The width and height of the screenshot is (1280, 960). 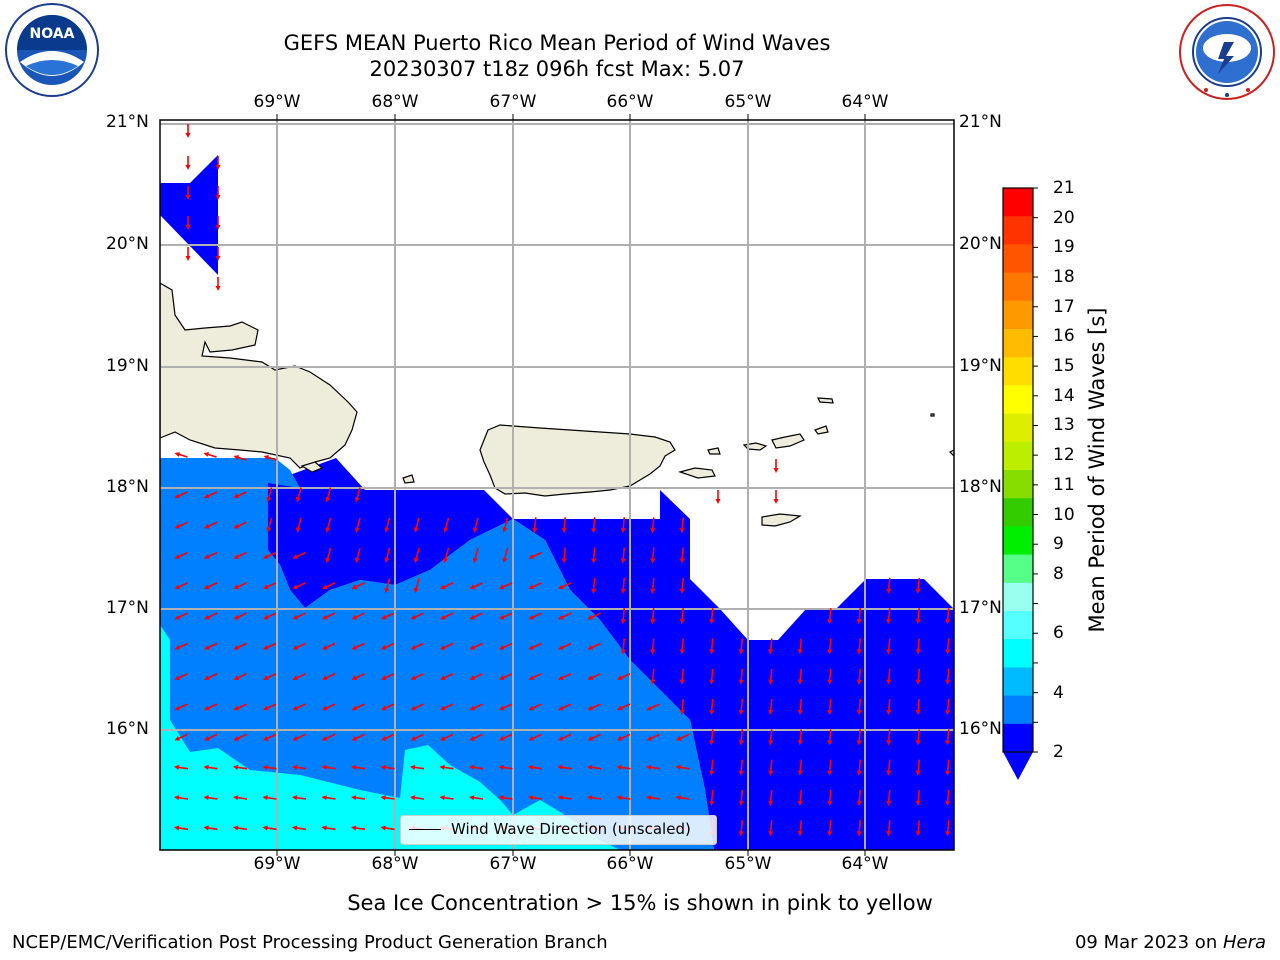 What do you see at coordinates (127, 244) in the screenshot?
I see `lat-label-left-2: 20°N` at bounding box center [127, 244].